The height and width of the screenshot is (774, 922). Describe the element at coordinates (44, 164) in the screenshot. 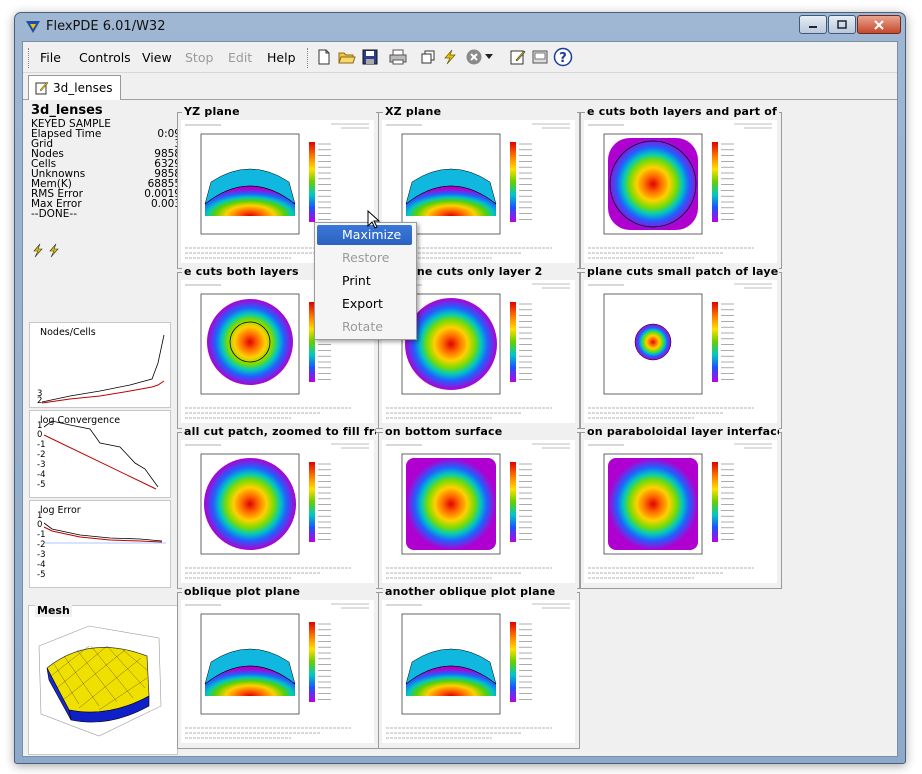

I see `stat-label: Cells` at that location.